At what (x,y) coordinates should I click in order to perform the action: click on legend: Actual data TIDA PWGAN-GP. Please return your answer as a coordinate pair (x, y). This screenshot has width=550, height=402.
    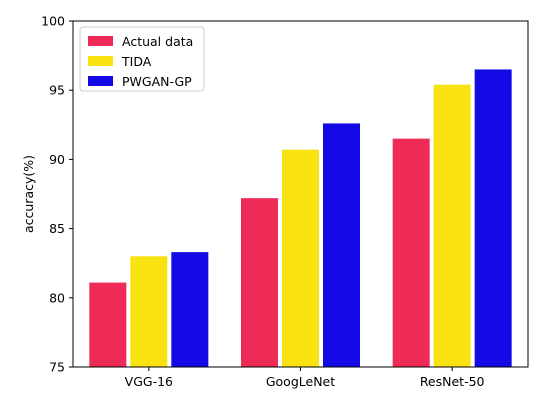
    Looking at the image, I should click on (142, 59).